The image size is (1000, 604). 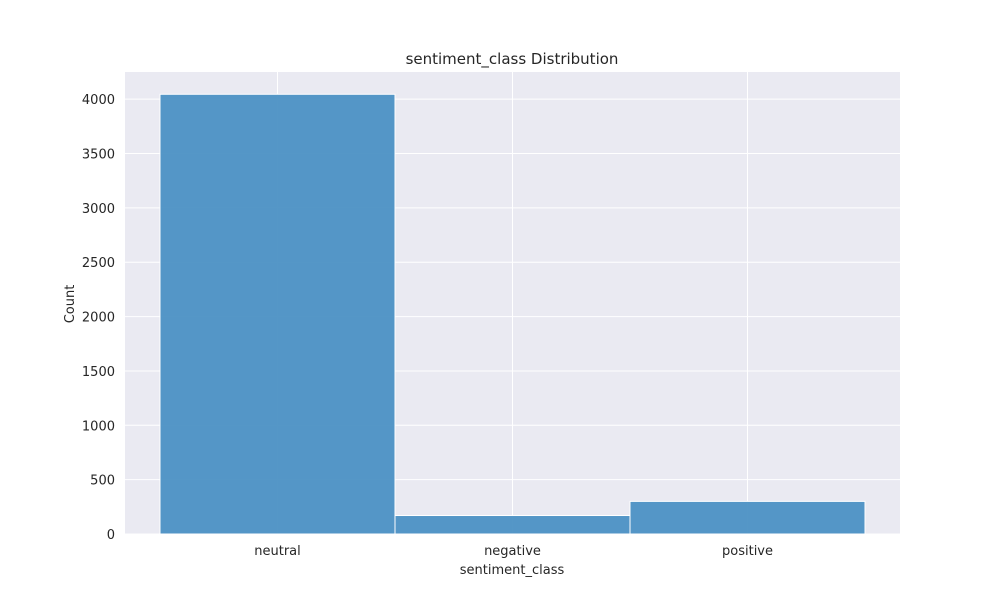 I want to click on x-axis-label: sentiment_class, so click(x=512, y=570).